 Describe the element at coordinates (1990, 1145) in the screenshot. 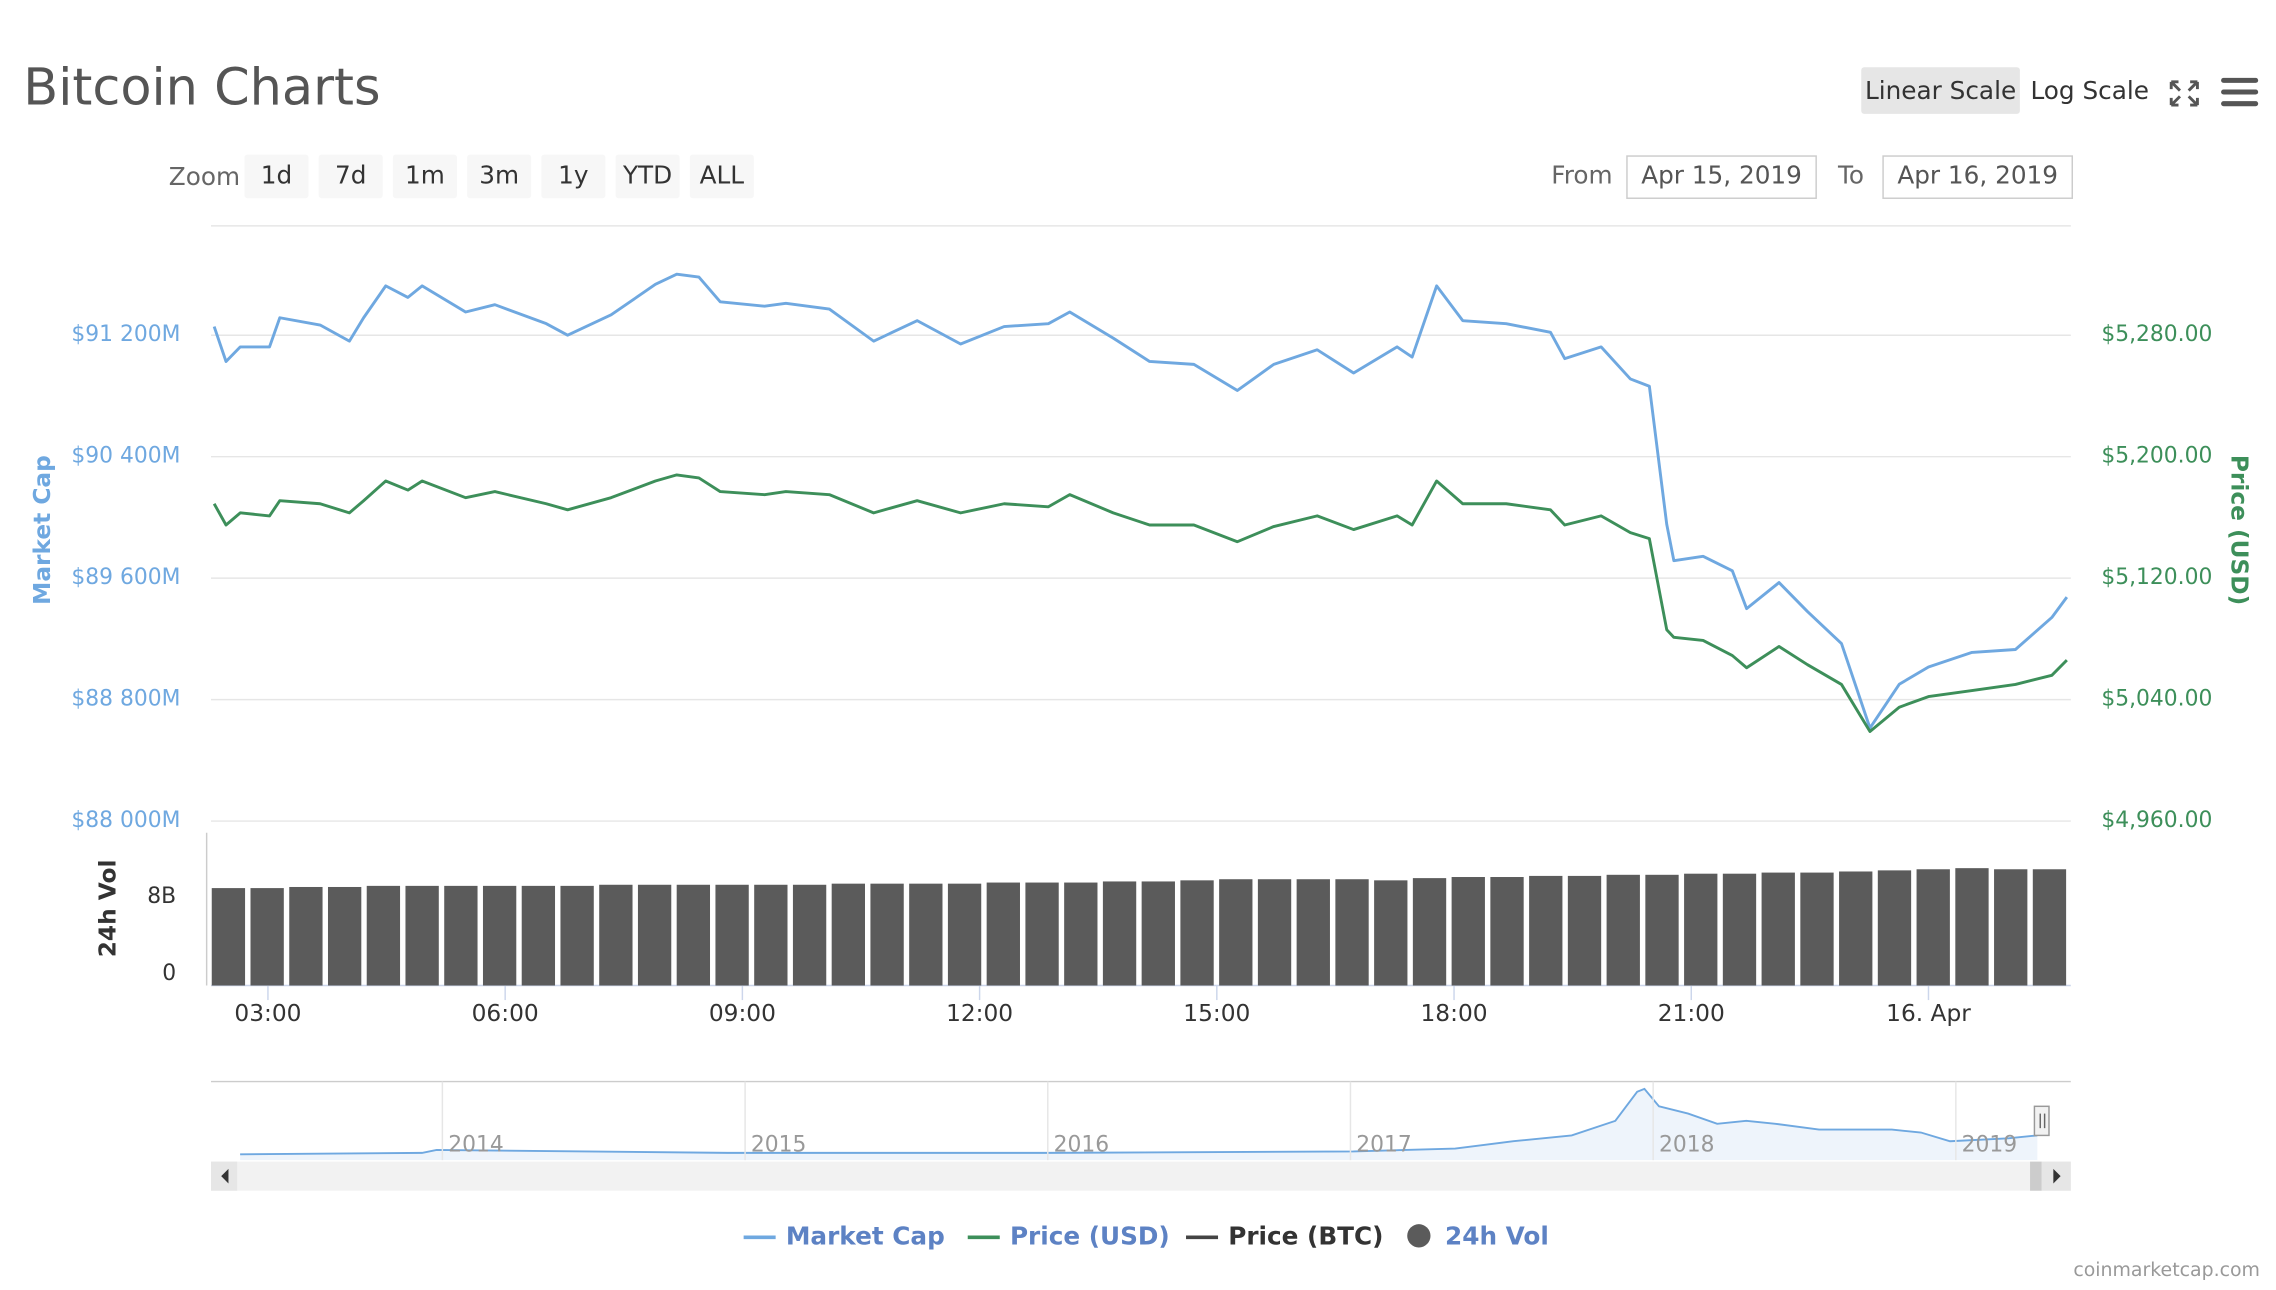

I see `navigator-year: 2019` at that location.